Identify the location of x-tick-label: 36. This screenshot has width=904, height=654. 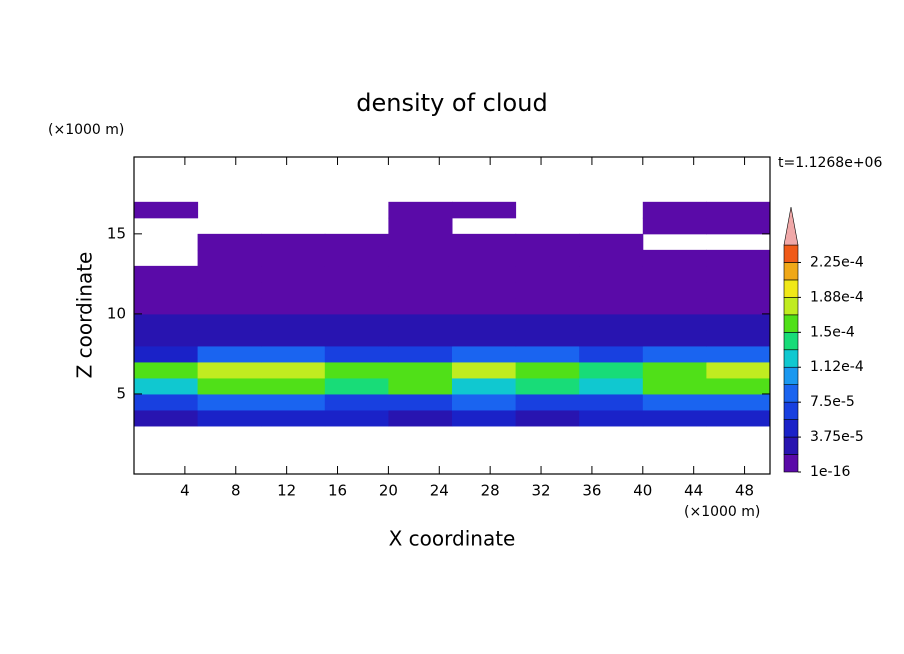
(591, 491).